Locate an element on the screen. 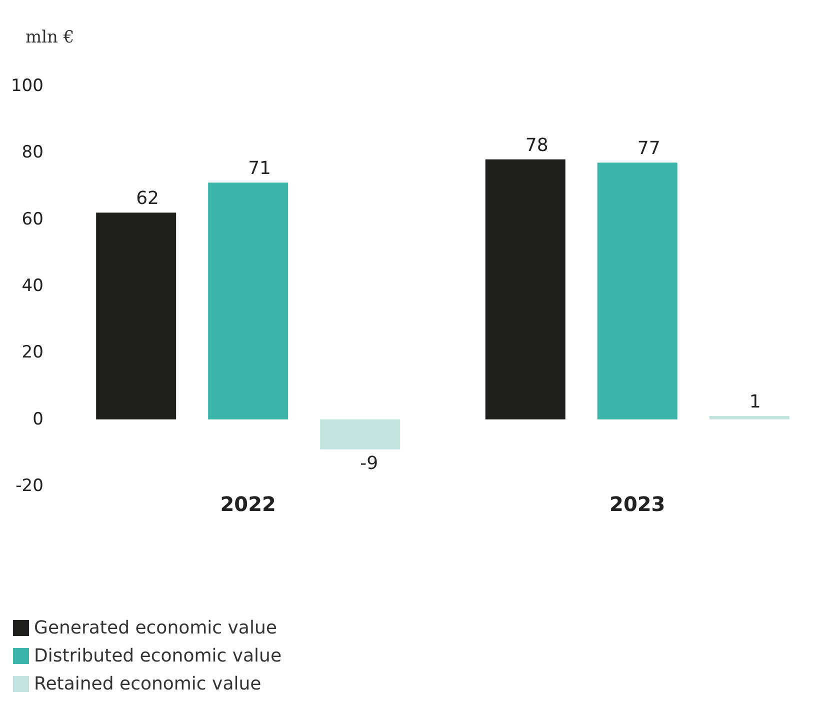 This screenshot has height=706, width=840. data-label: 78 is located at coordinates (536, 145).